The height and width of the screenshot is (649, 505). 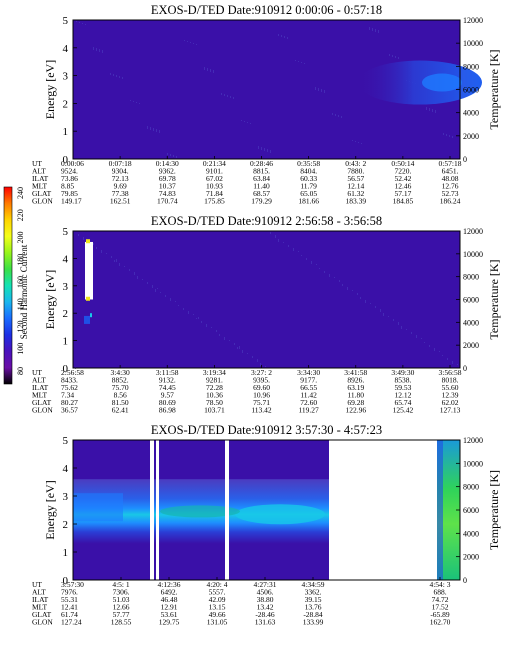 What do you see at coordinates (473, 231) in the screenshot?
I see `y-right-tick-label: 12000` at bounding box center [473, 231].